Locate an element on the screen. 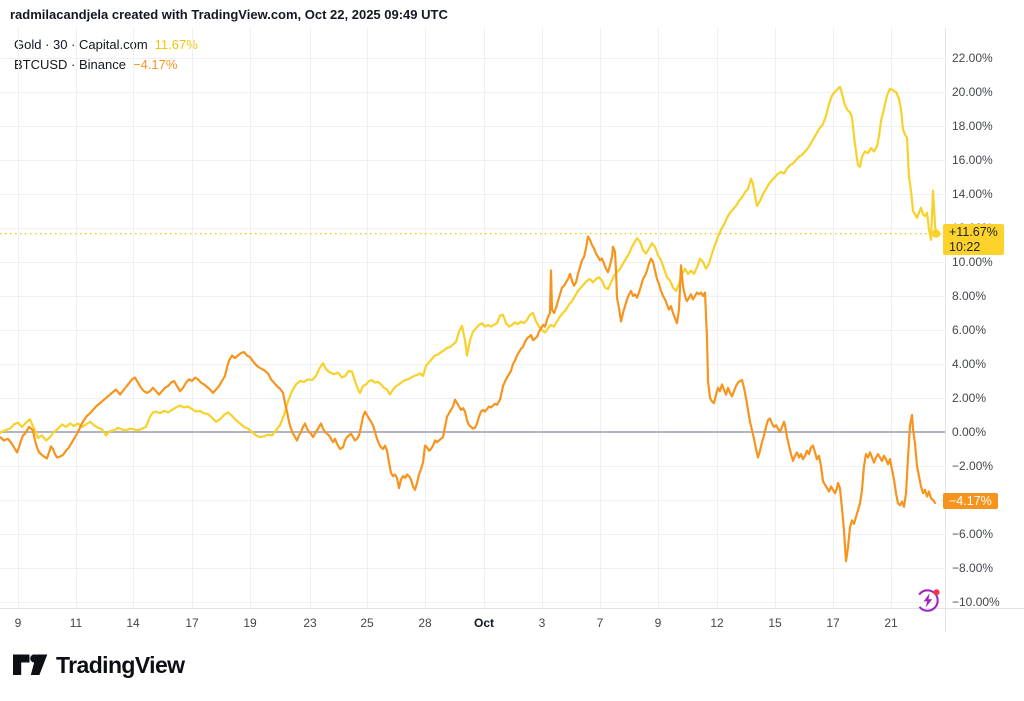 The height and width of the screenshot is (701, 1024). time-axis-label: 7 is located at coordinates (600, 623).